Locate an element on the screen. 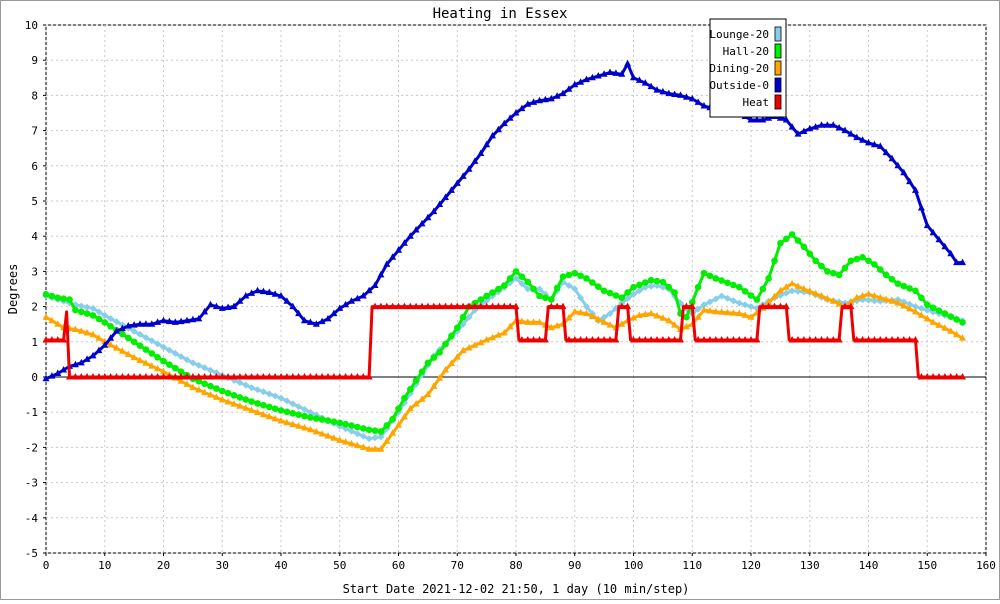 This screenshot has height=604, width=1000. legend-label-lounge-20: Lounge-20 is located at coordinates (739, 34).